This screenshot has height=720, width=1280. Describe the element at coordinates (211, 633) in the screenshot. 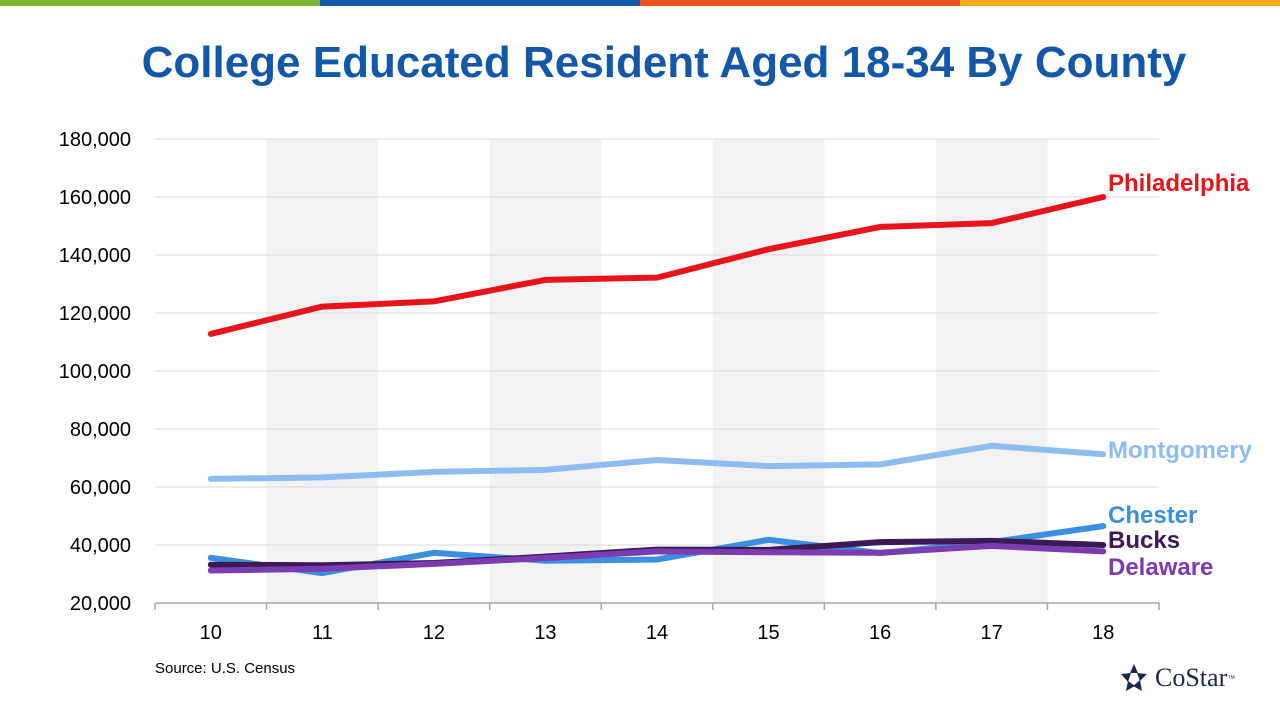

I see `x-tick-label: 10` at that location.